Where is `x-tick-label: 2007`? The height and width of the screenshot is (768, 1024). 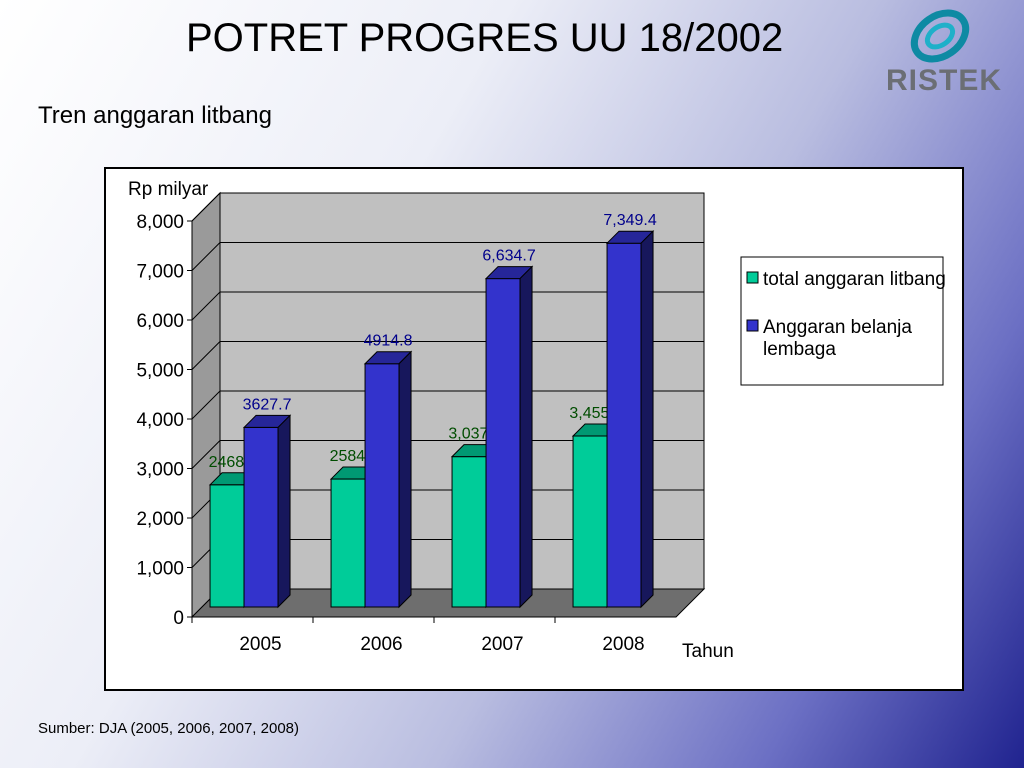
x-tick-label: 2007 is located at coordinates (502, 644).